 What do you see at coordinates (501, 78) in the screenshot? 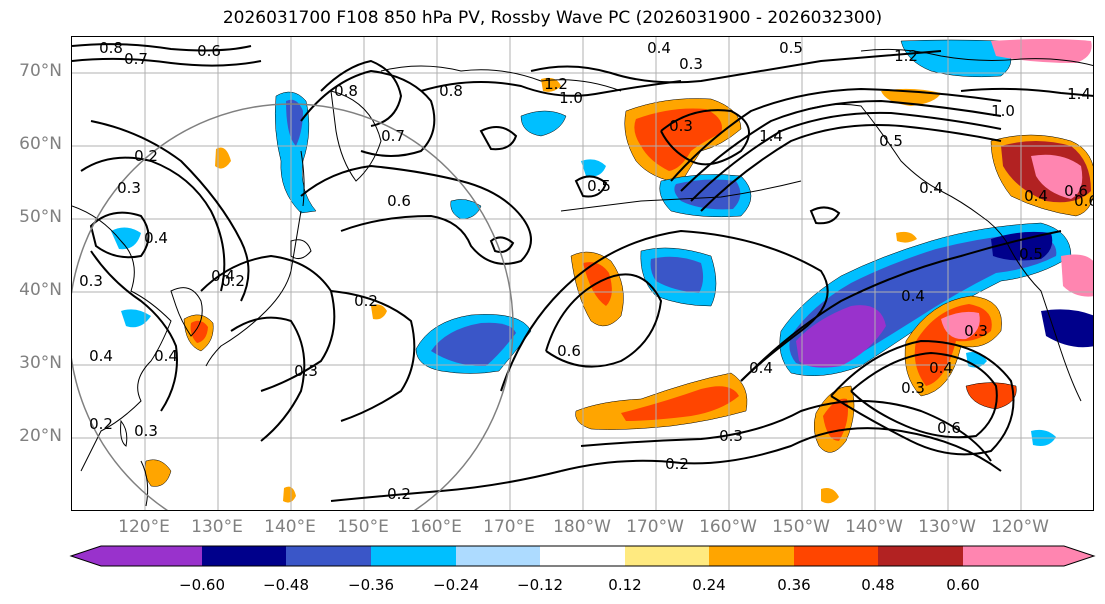
I see `coast-siberia-north` at bounding box center [501, 78].